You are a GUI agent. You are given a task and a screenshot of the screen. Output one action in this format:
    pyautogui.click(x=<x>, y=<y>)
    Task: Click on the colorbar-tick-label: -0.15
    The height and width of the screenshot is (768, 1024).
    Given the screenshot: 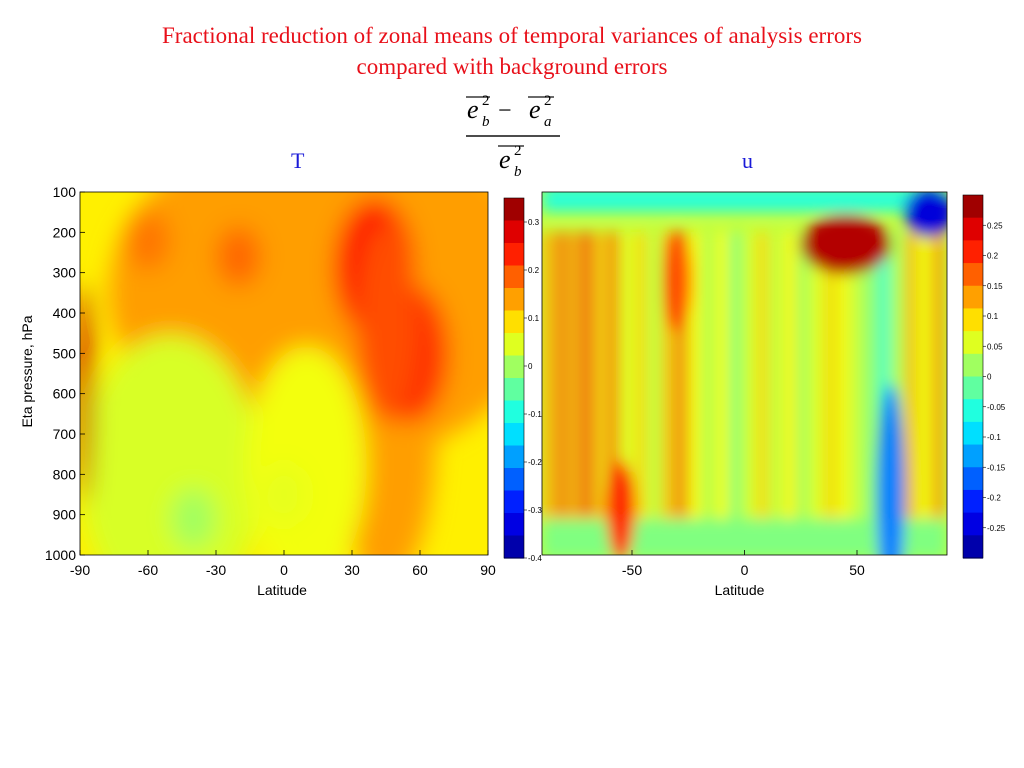 What is the action you would take?
    pyautogui.click(x=996, y=467)
    